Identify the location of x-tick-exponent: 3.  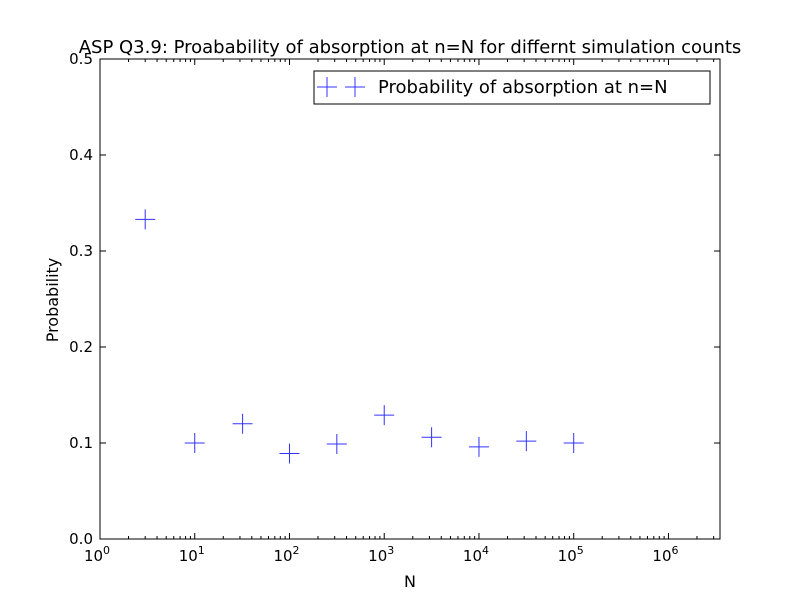
(390, 550).